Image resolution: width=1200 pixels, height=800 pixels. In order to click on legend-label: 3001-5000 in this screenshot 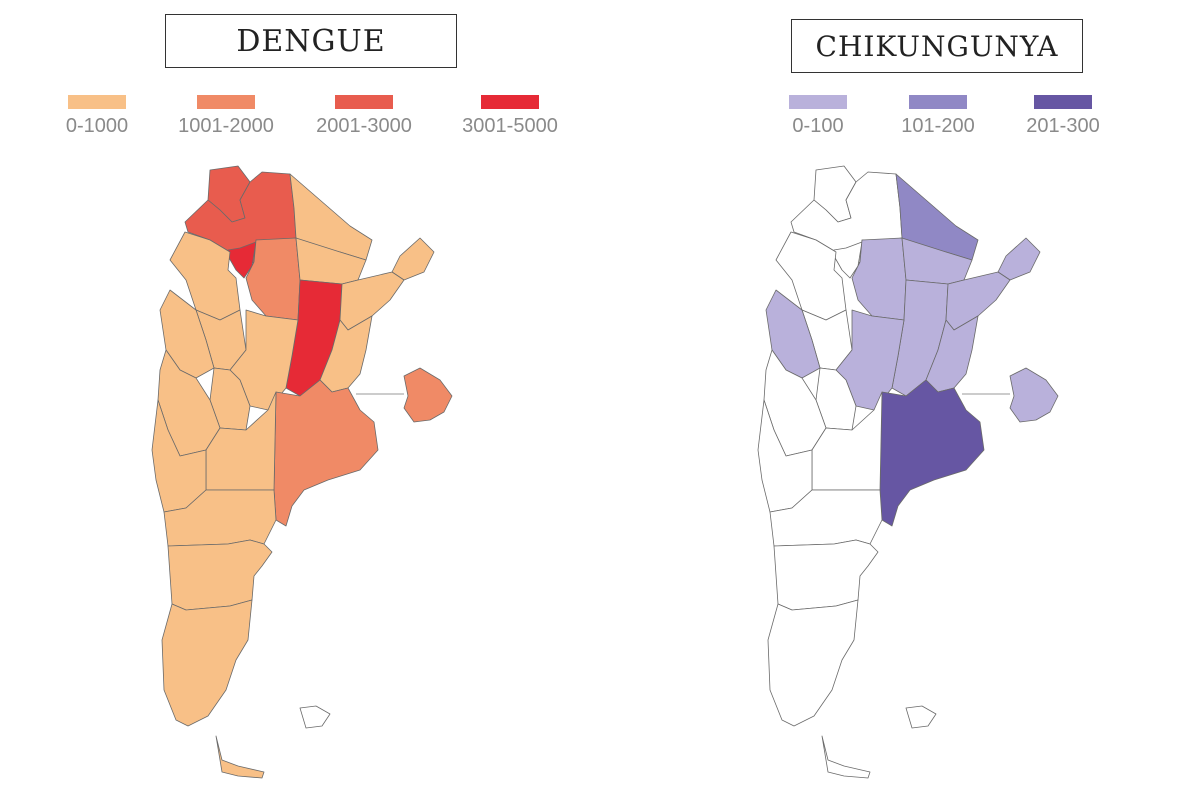, I will do `click(510, 126)`.